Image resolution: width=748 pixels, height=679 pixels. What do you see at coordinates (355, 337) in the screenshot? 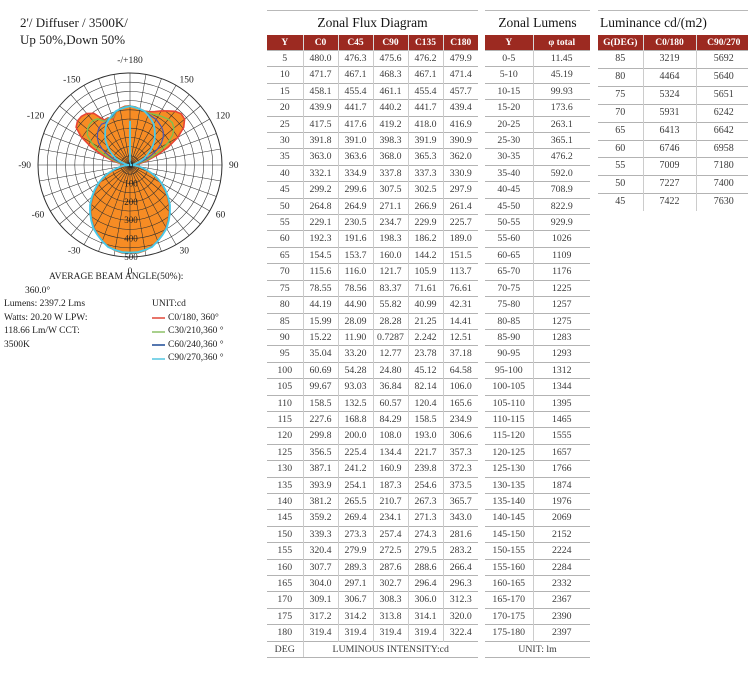
I see `table-cell: 11.90` at bounding box center [355, 337].